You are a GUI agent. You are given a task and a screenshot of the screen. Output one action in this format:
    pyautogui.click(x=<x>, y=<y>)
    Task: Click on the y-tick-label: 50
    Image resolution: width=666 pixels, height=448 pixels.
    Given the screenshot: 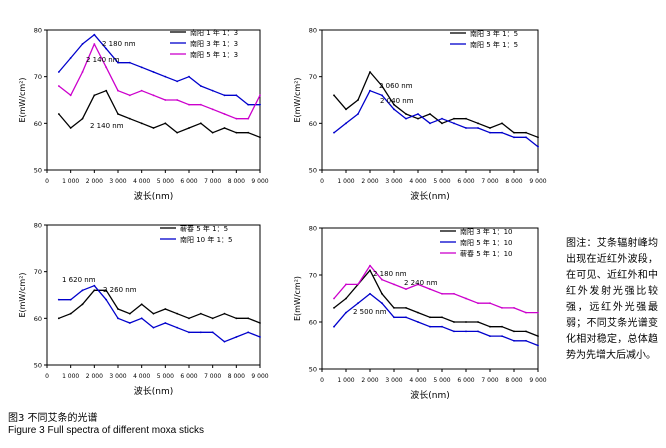 What is the action you would take?
    pyautogui.click(x=313, y=171)
    